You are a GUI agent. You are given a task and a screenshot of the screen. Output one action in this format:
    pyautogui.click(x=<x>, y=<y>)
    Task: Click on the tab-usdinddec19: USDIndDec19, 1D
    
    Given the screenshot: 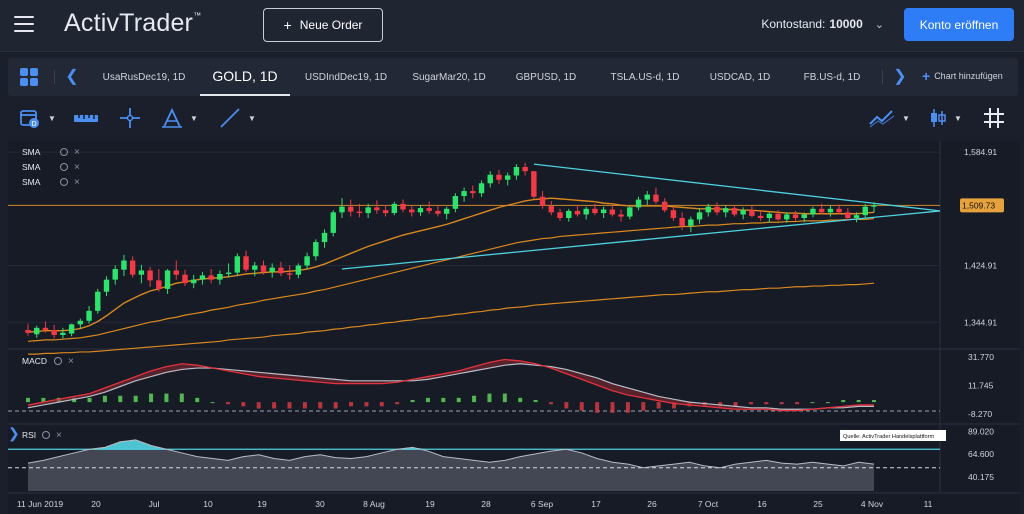 What is the action you would take?
    pyautogui.click(x=346, y=77)
    